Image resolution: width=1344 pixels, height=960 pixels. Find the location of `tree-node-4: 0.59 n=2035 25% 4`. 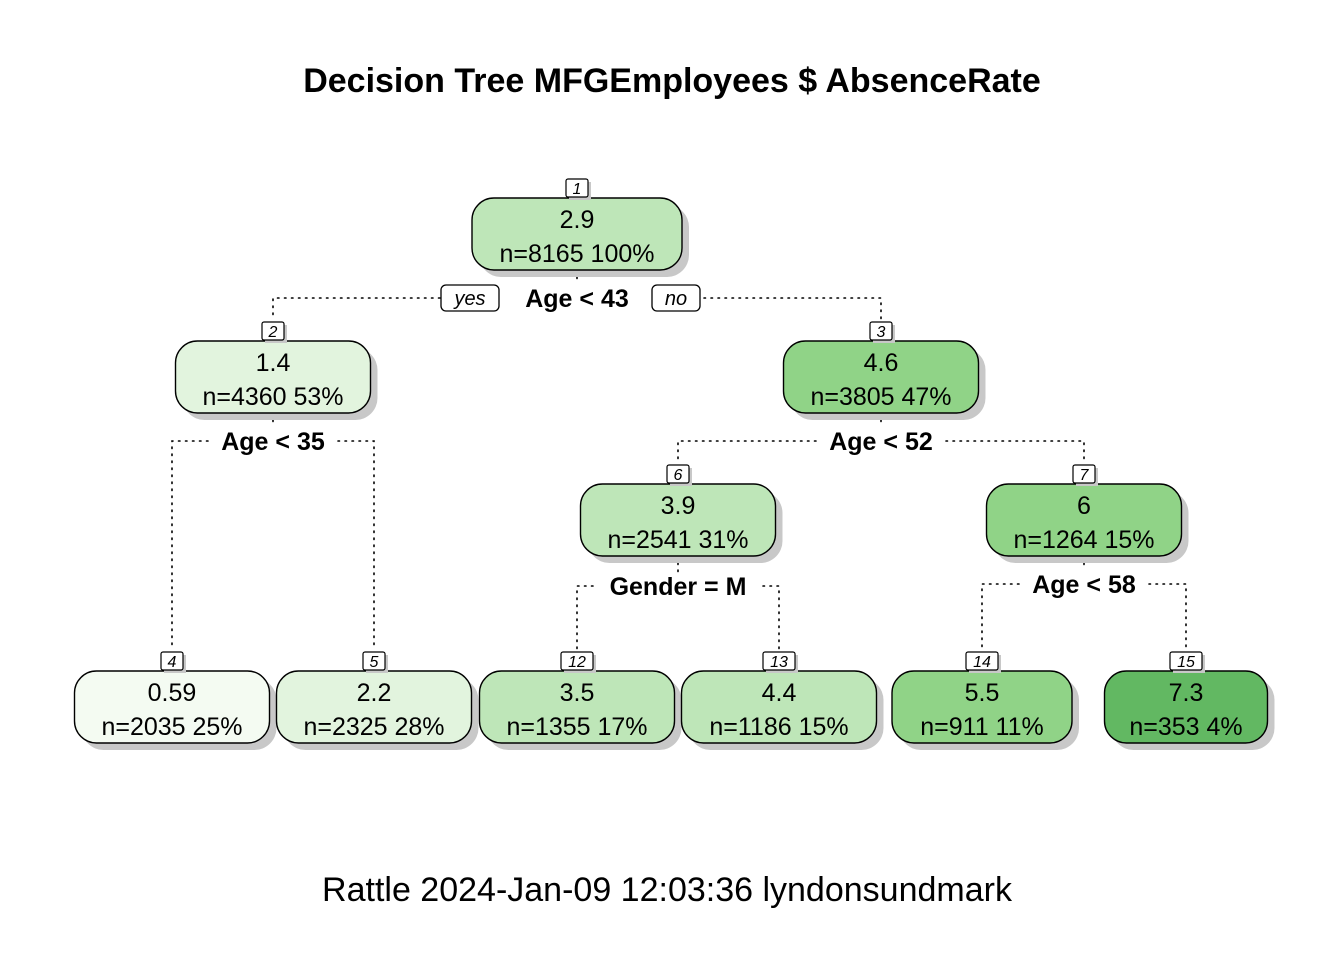

tree-node-4: 0.59 n=2035 25% 4 is located at coordinates (175, 700).